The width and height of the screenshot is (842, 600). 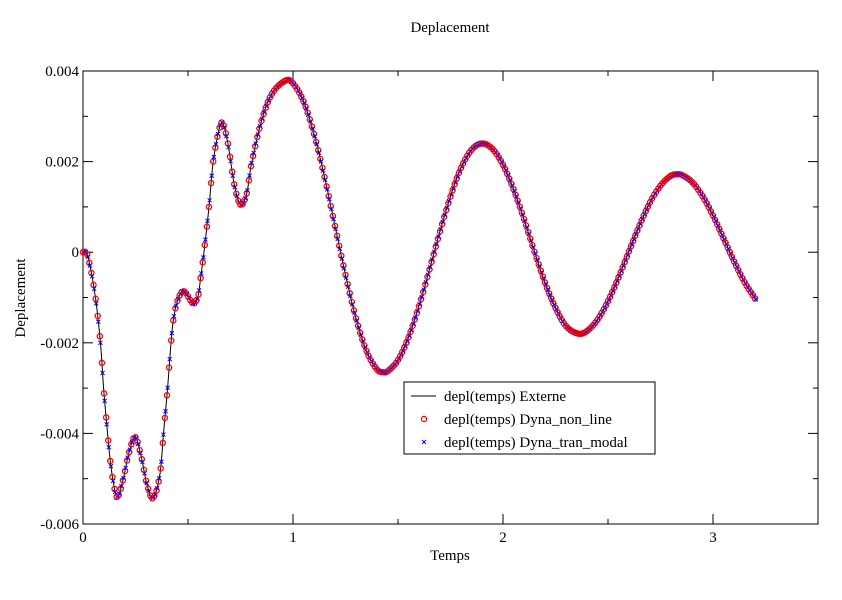 What do you see at coordinates (424, 419) in the screenshot?
I see `legend-circle-swatch` at bounding box center [424, 419].